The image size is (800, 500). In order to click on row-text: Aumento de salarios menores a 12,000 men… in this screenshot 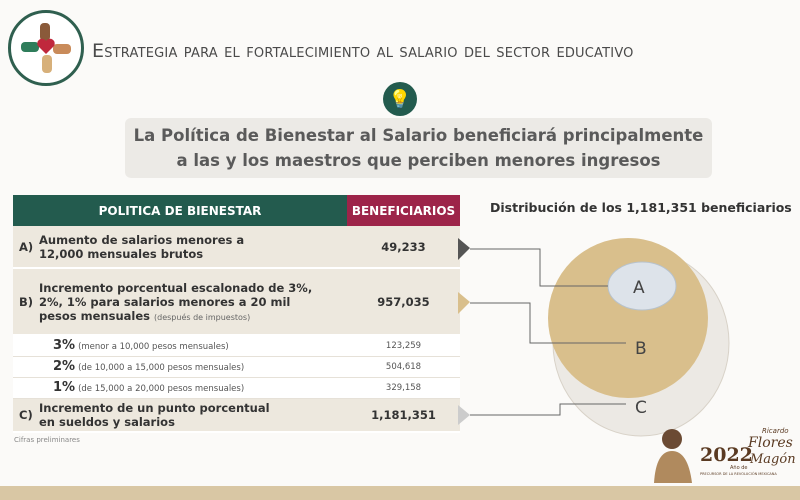, I will do `click(193, 247)`.